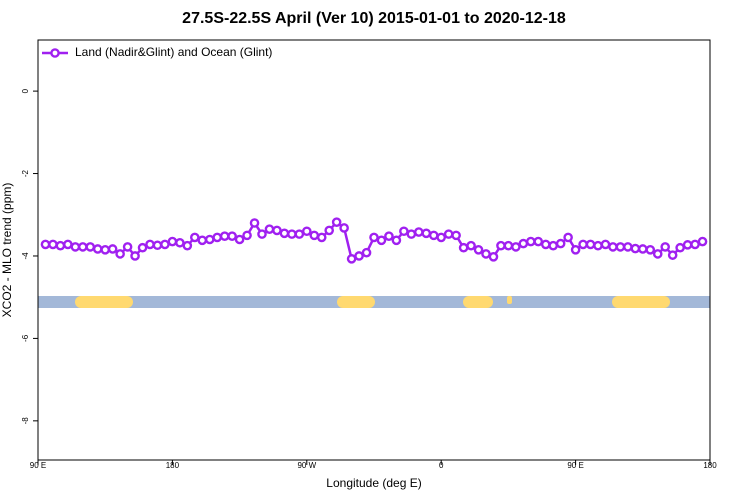 The width and height of the screenshot is (750, 500). I want to click on y-tick-label: -4, so click(25, 256).